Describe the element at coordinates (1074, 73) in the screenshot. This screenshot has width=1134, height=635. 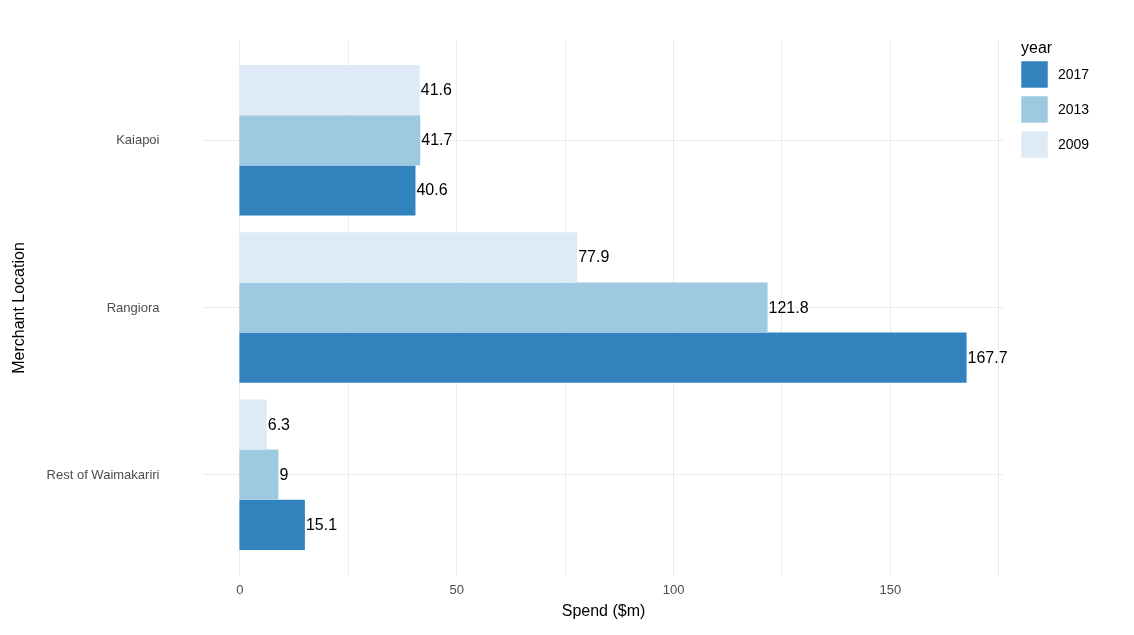
I see `legend-label: 2017` at that location.